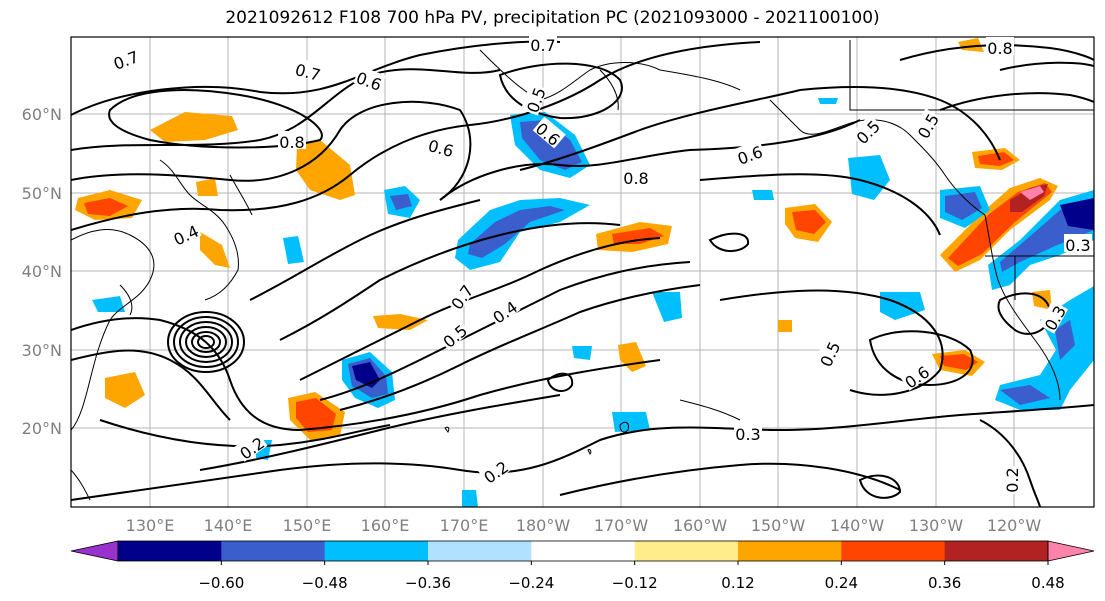  Describe the element at coordinates (42, 350) in the screenshot. I see `lat-label: 30°N` at that location.